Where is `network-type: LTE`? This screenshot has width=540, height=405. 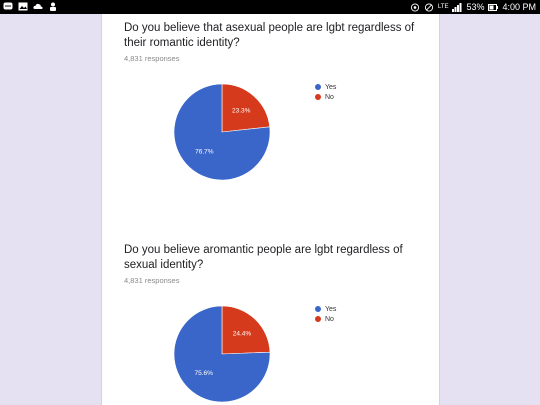 network-type: LTE is located at coordinates (443, 7).